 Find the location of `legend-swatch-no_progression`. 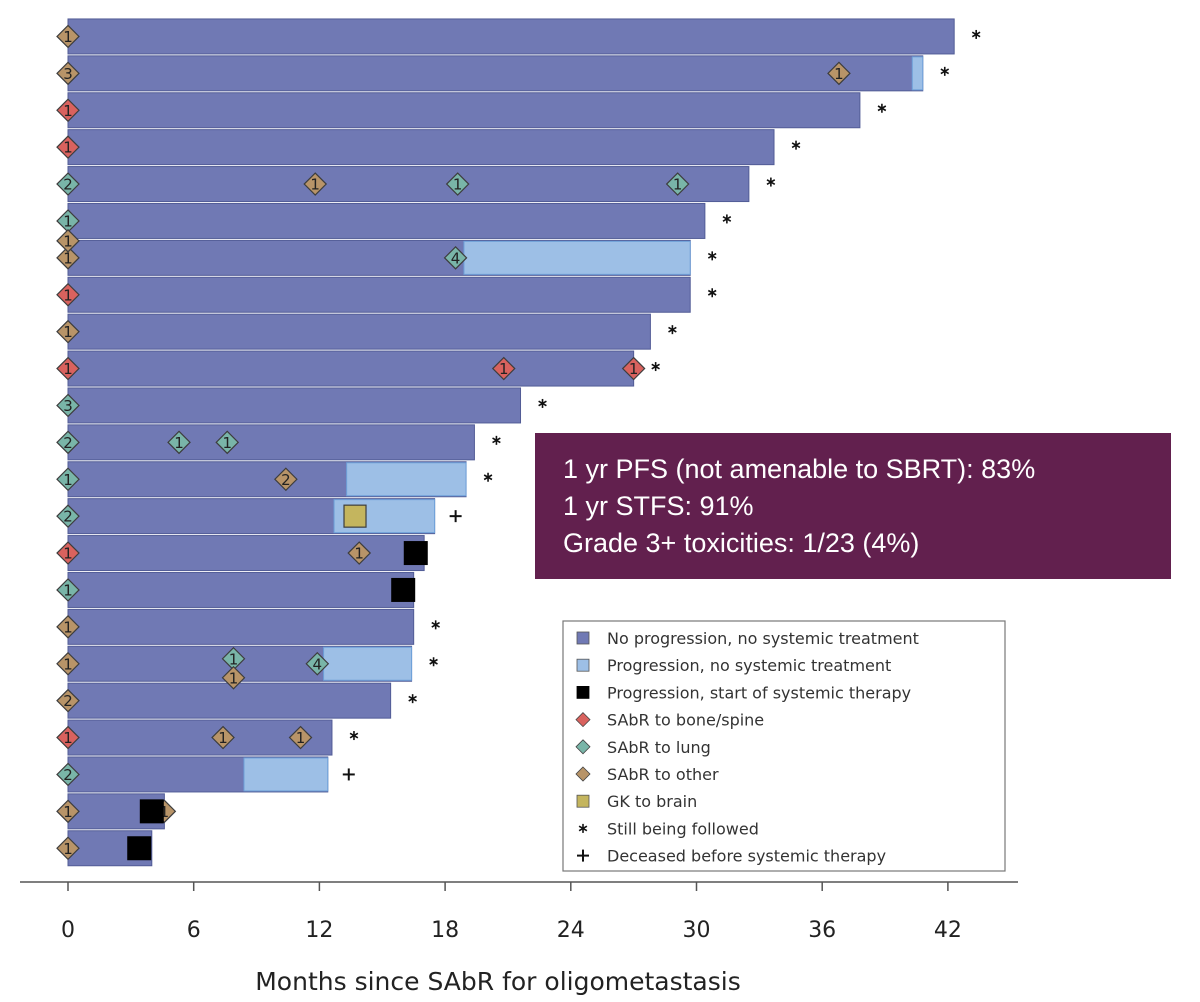

legend-swatch-no_progression is located at coordinates (583, 638).